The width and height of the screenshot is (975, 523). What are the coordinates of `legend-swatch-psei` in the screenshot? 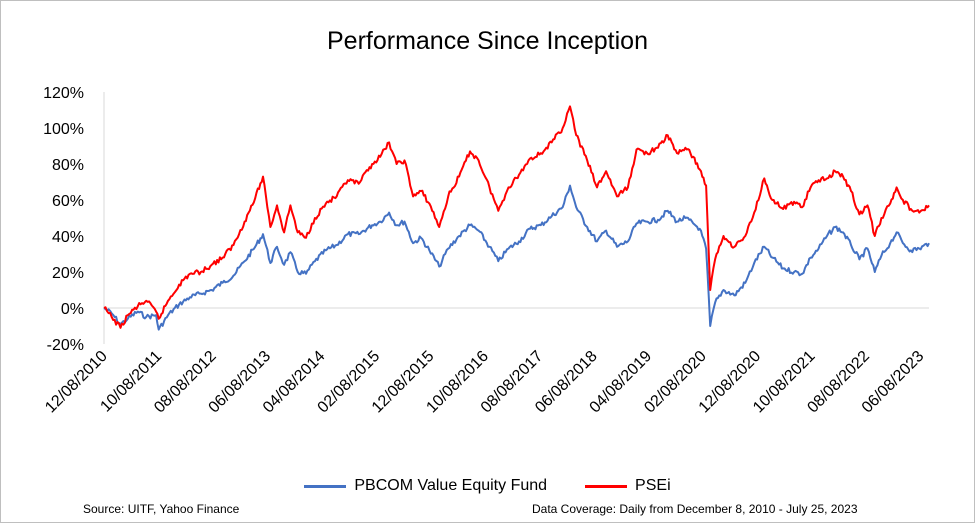 It's located at (606, 486).